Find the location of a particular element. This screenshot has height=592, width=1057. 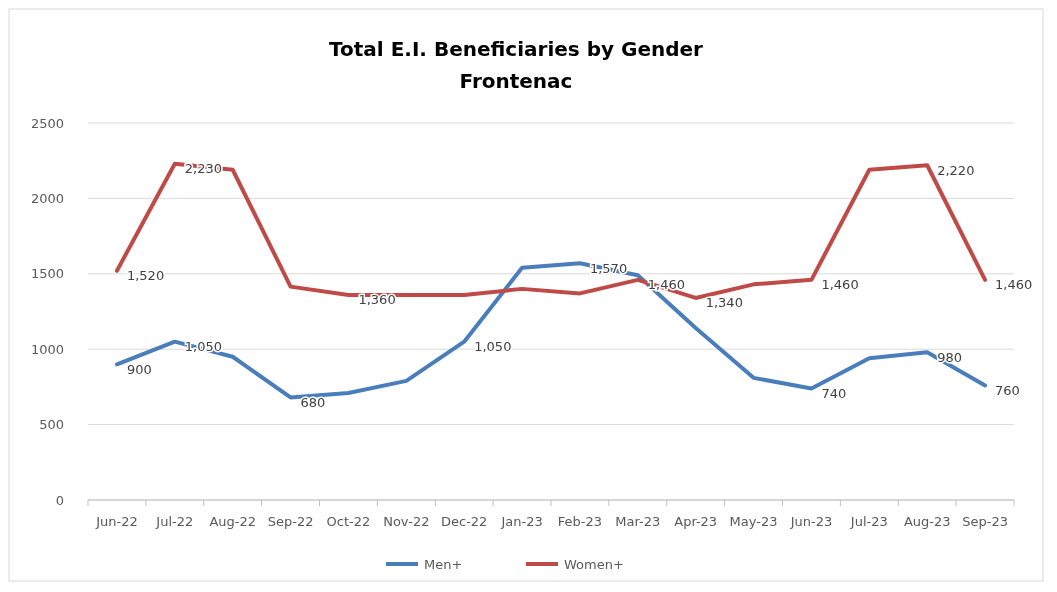

y-tick-label: 1500 is located at coordinates (47, 274).